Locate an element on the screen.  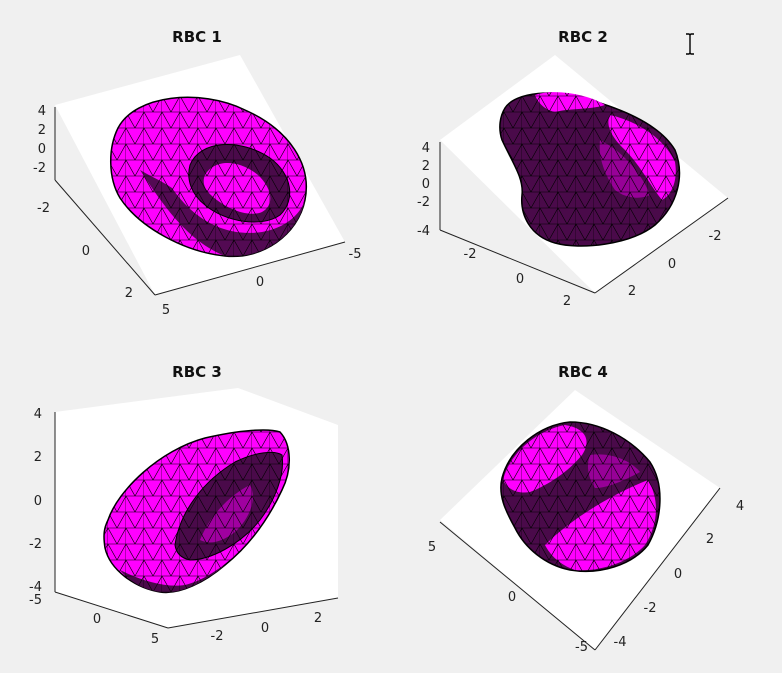
rbc-shadow is located at coordinates (222, 213).